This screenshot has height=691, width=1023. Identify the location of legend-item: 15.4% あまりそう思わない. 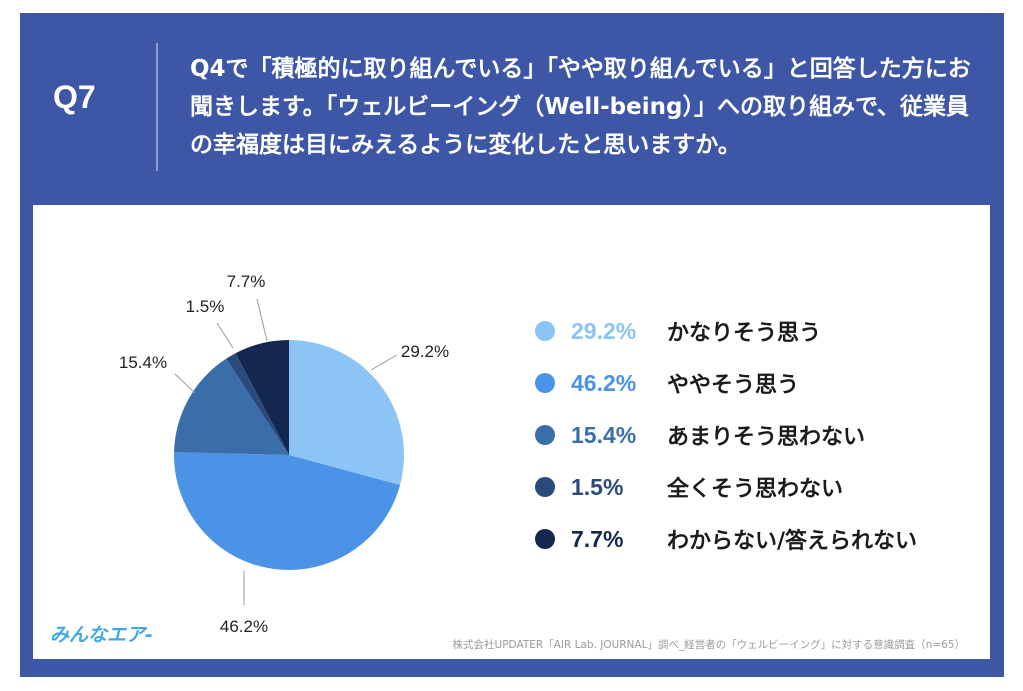
(755, 435).